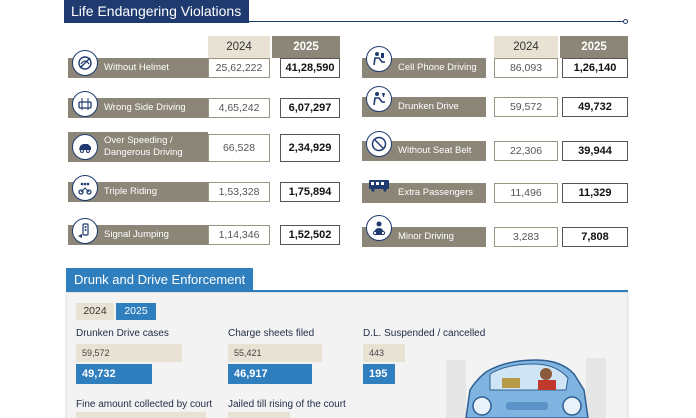  I want to click on metric-label-charge-sheets: Charge sheets filed, so click(271, 333).